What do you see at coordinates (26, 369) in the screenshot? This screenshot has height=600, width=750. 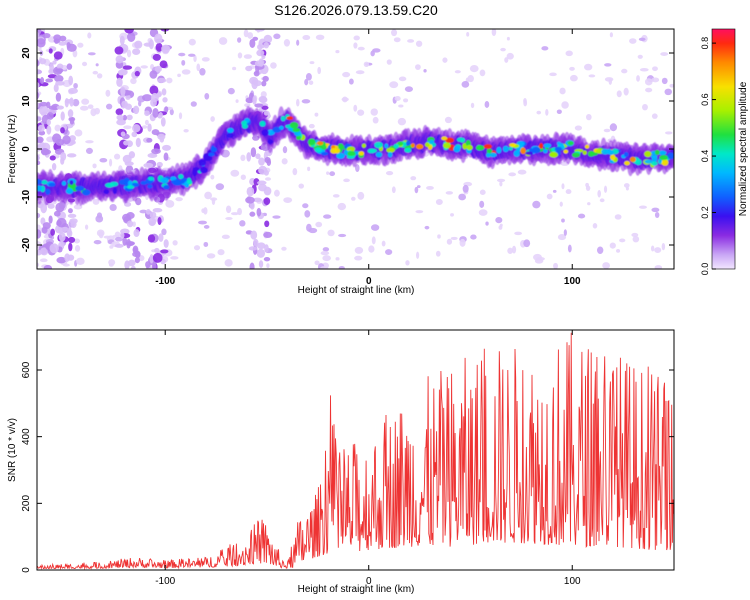 I see `y-tick-label: 600` at bounding box center [26, 369].